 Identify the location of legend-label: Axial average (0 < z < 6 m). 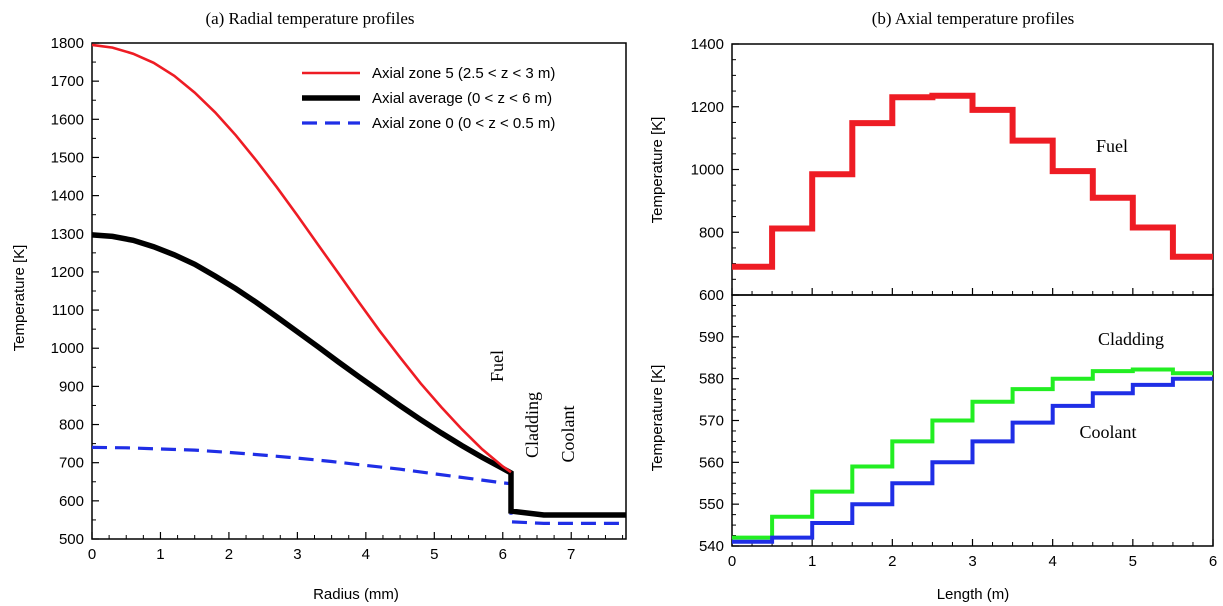
(462, 98).